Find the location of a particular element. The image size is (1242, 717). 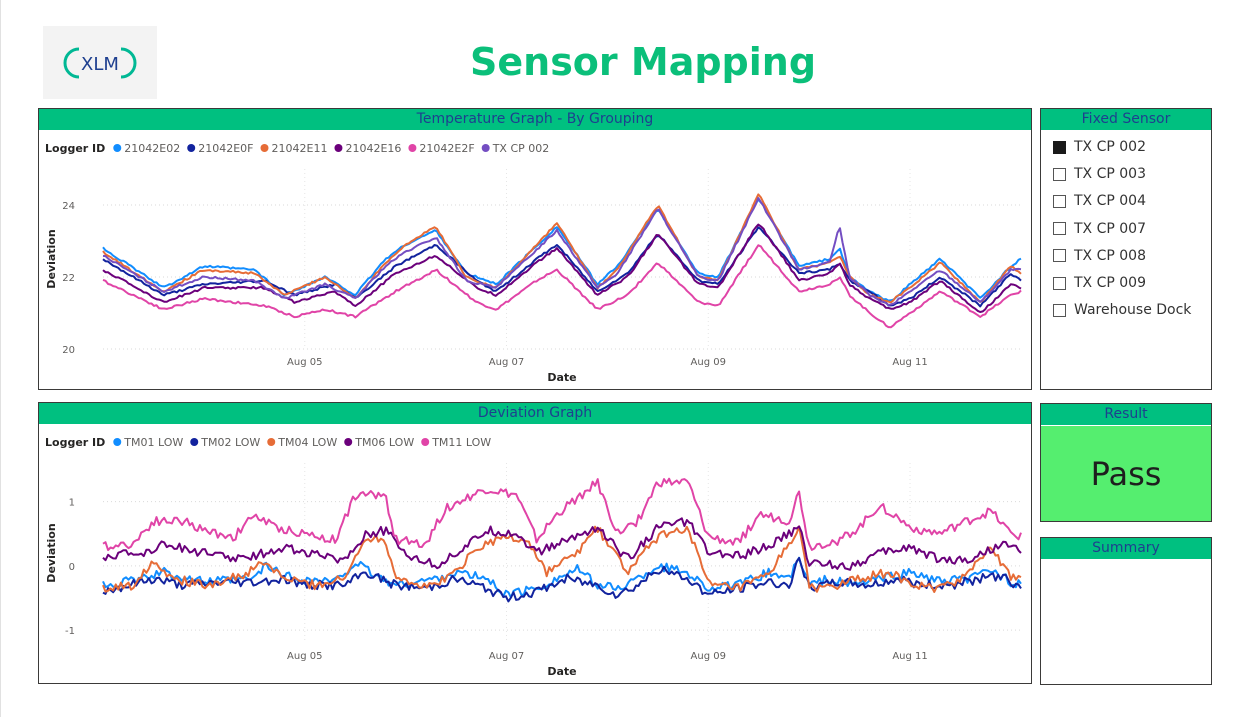

series-line-tm04-low is located at coordinates (562, 559).